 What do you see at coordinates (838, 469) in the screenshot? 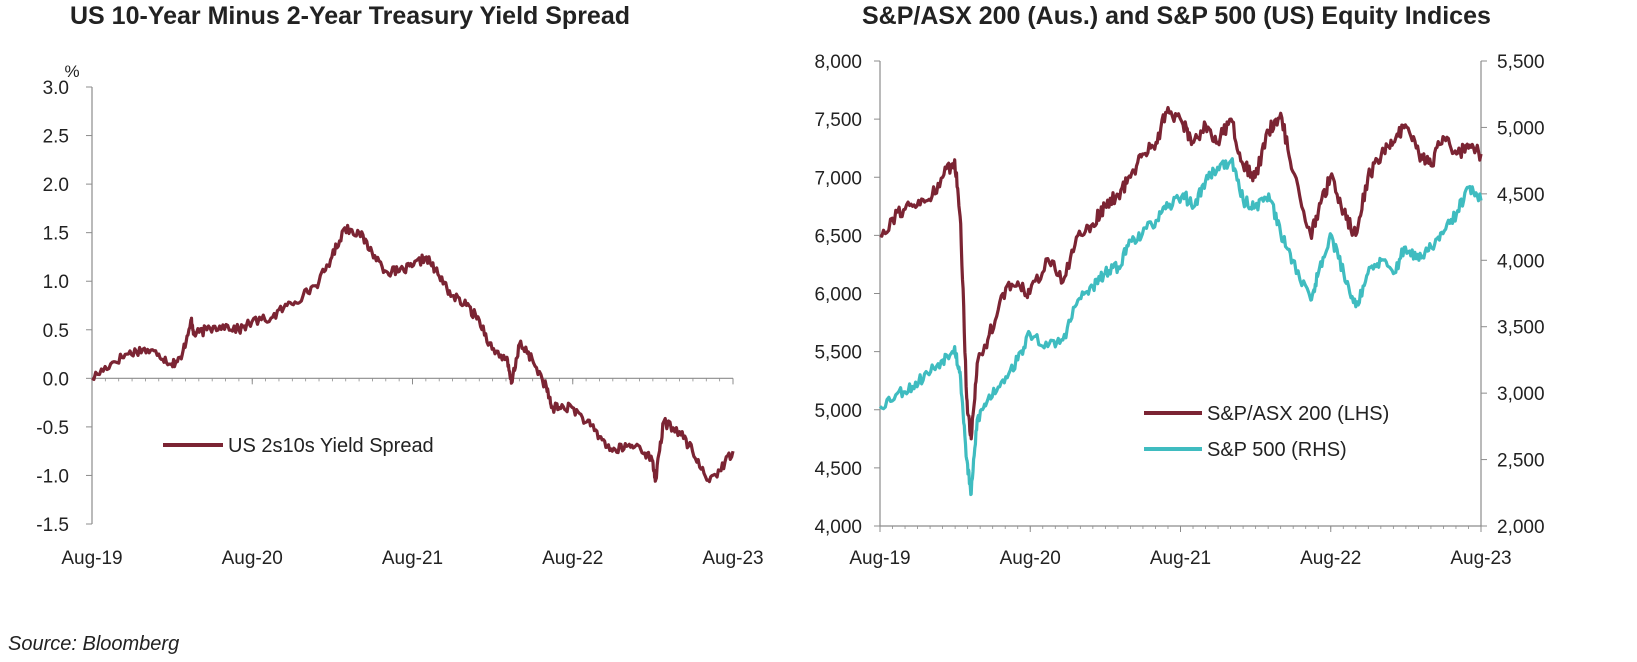
I see `y-left-tick-label: 4,500` at bounding box center [838, 469].